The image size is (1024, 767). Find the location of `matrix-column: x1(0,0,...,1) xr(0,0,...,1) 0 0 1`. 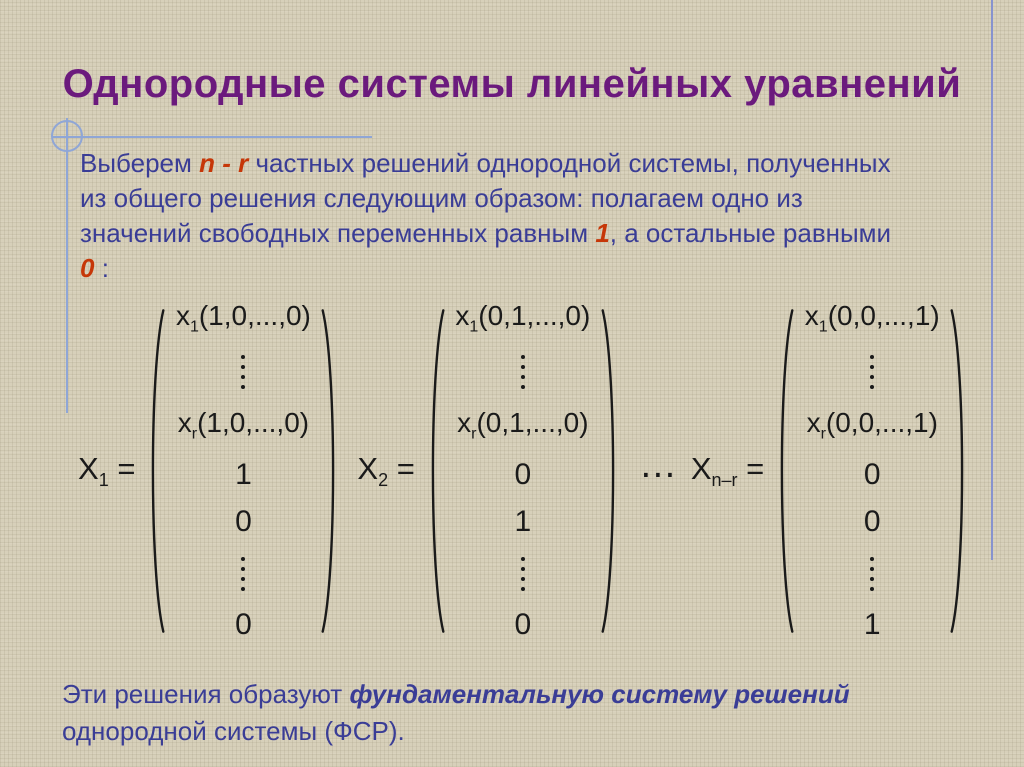

matrix-column: x1(0,0,...,1) xr(0,0,...,1) 0 0 1 is located at coordinates (872, 471).